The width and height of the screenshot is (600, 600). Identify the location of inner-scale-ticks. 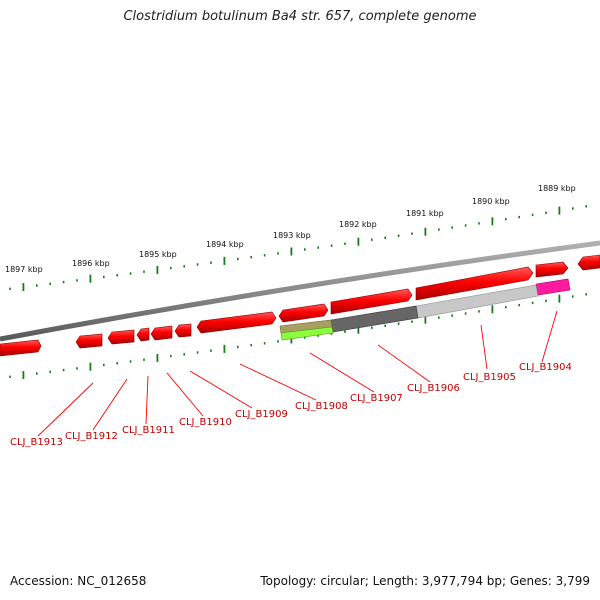
(298, 336).